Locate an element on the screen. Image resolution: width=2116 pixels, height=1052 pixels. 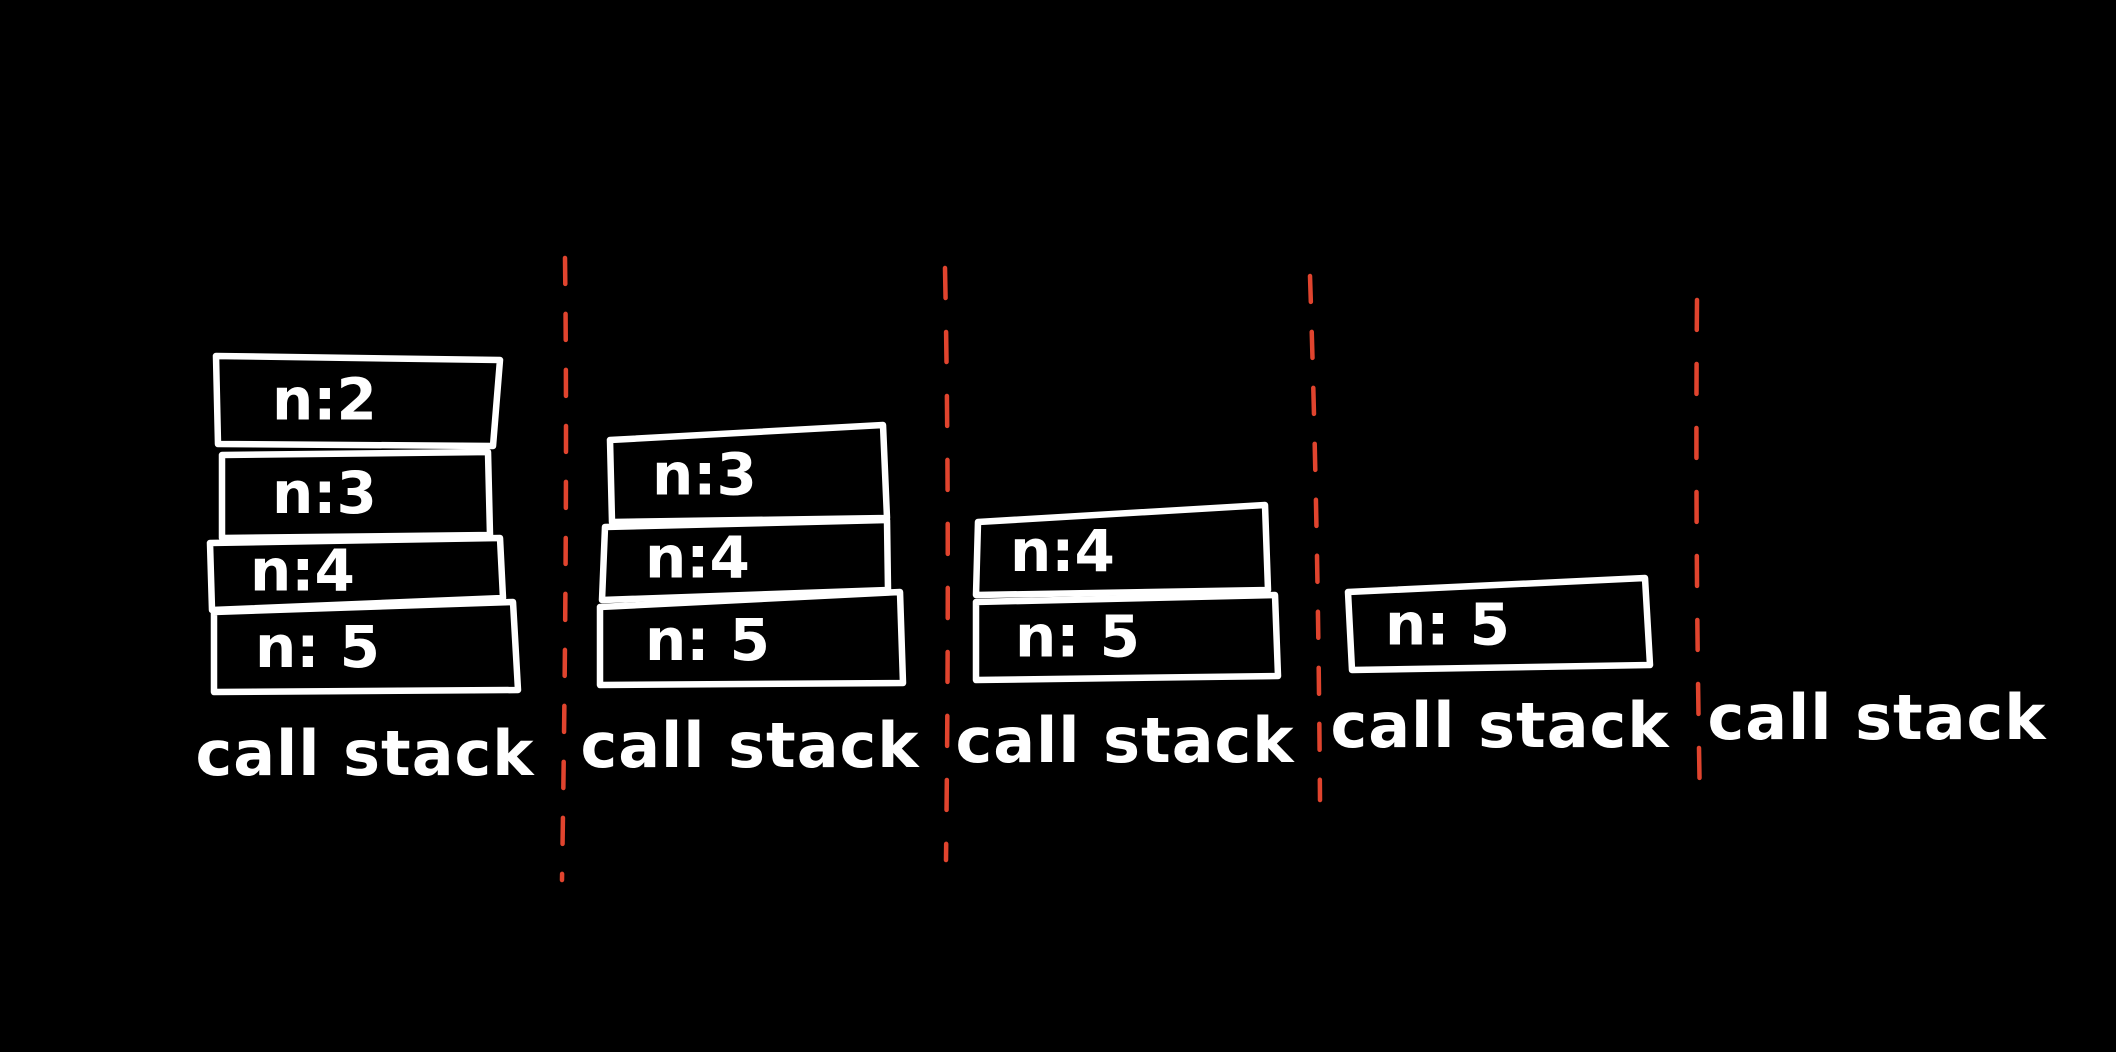
call-stack-1: n:2 n:3 n:4 n: 5 call stack is located at coordinates (365, 571).